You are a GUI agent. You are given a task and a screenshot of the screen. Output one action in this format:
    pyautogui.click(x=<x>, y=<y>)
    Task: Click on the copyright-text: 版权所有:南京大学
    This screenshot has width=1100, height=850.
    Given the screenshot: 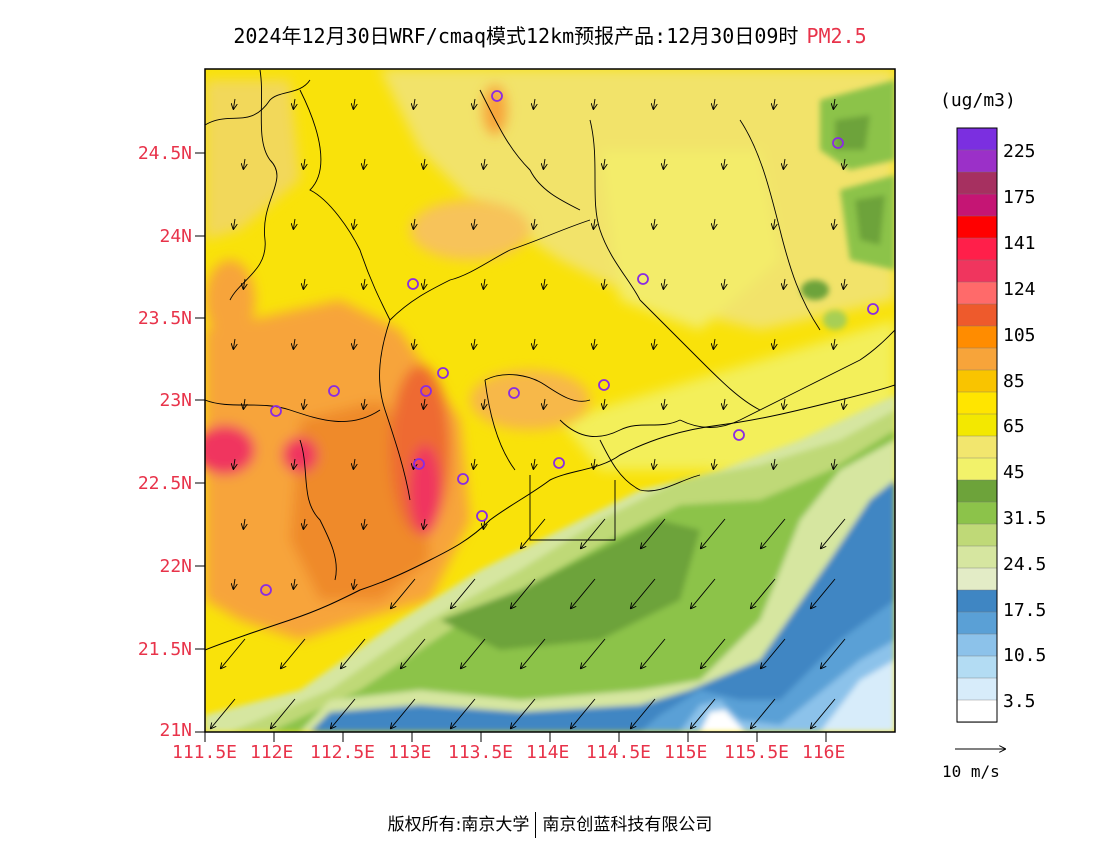 What is the action you would take?
    pyautogui.click(x=458, y=825)
    